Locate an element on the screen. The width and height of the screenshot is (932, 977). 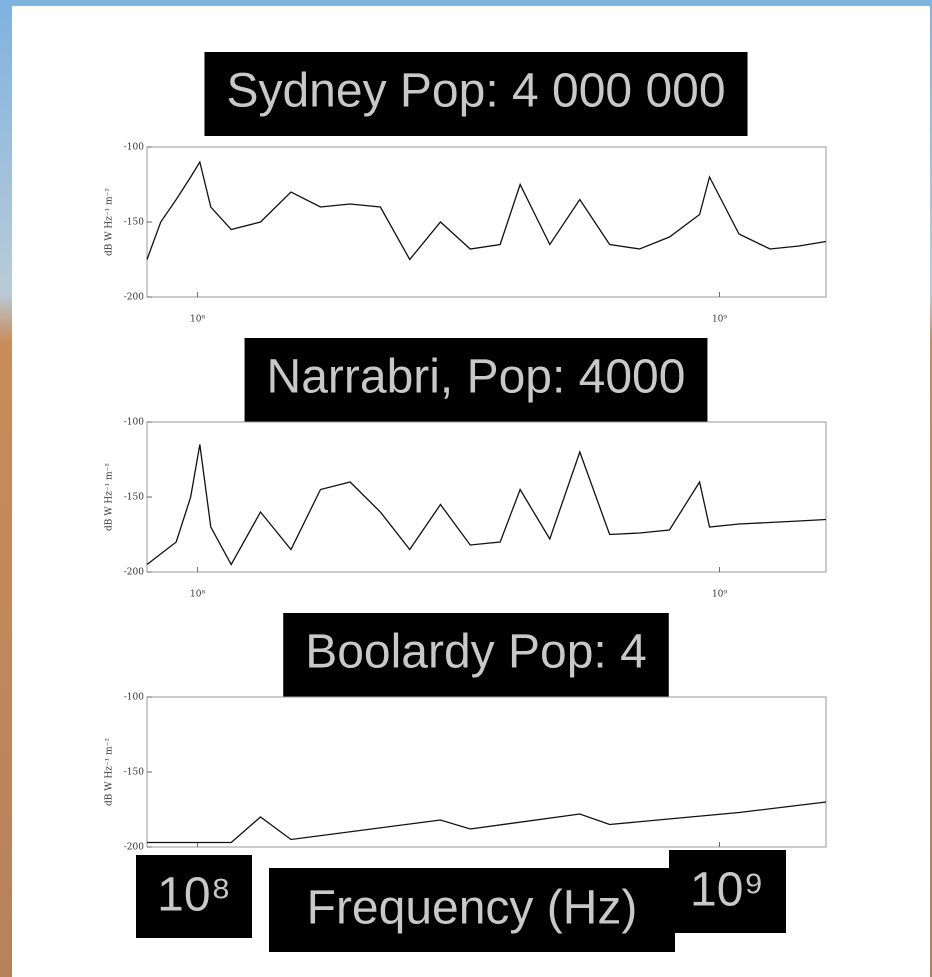
x-max-label: 10⁹ is located at coordinates (727, 890).